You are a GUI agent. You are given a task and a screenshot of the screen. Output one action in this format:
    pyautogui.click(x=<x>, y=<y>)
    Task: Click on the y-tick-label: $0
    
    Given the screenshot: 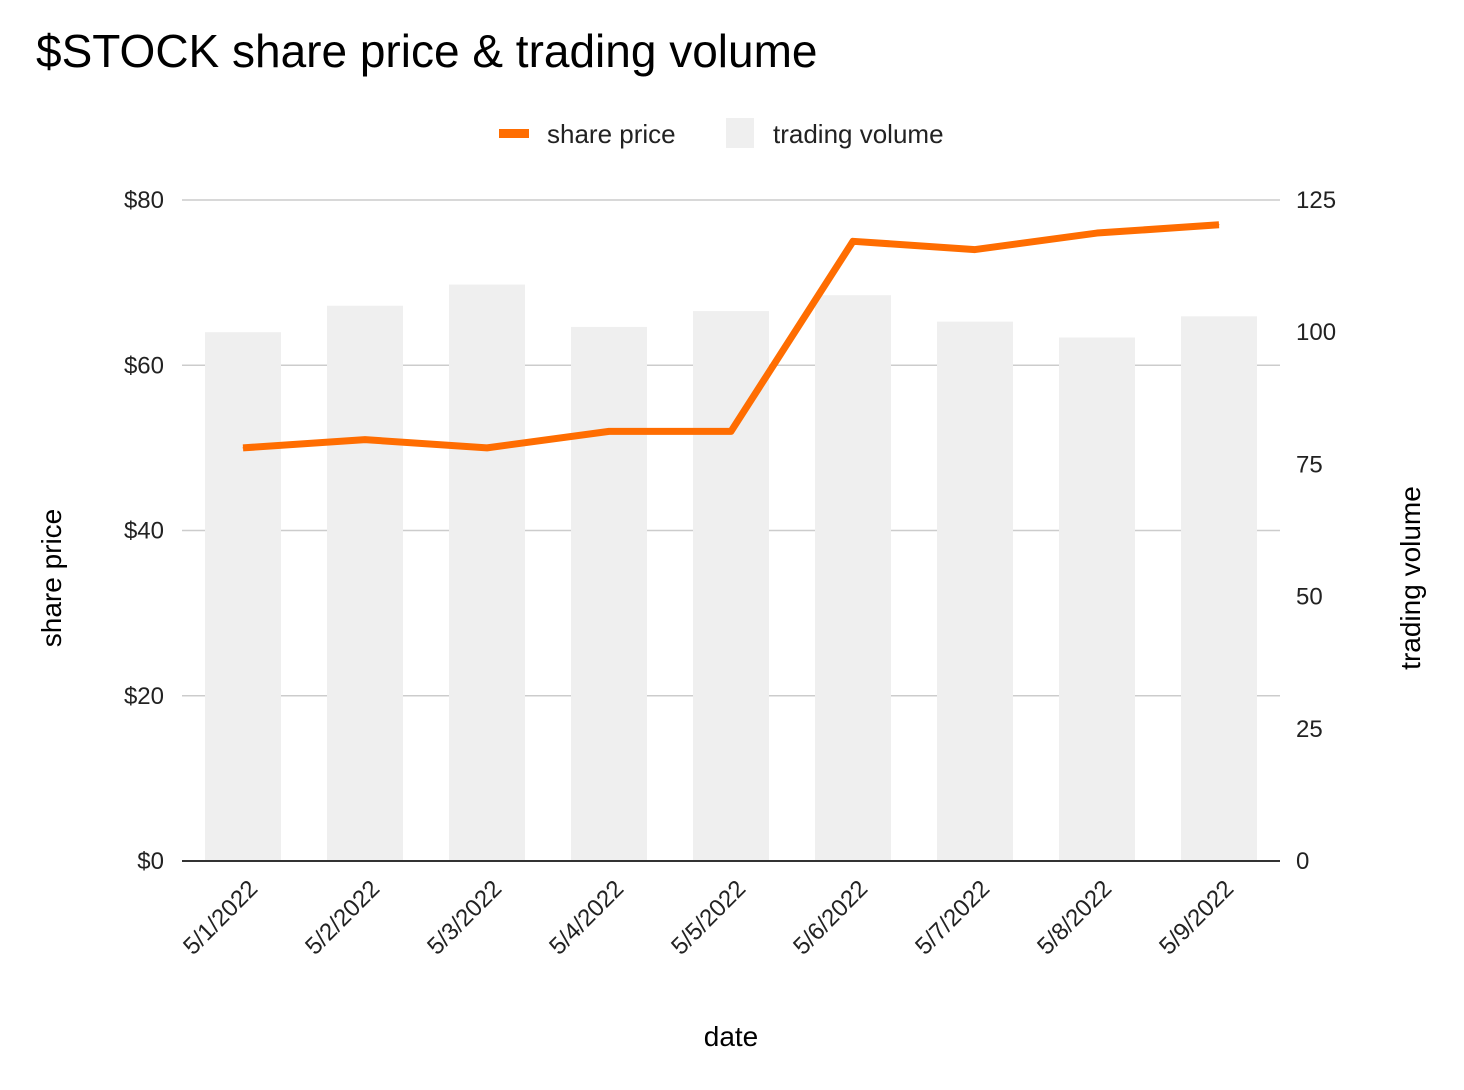 What is the action you would take?
    pyautogui.click(x=150, y=861)
    